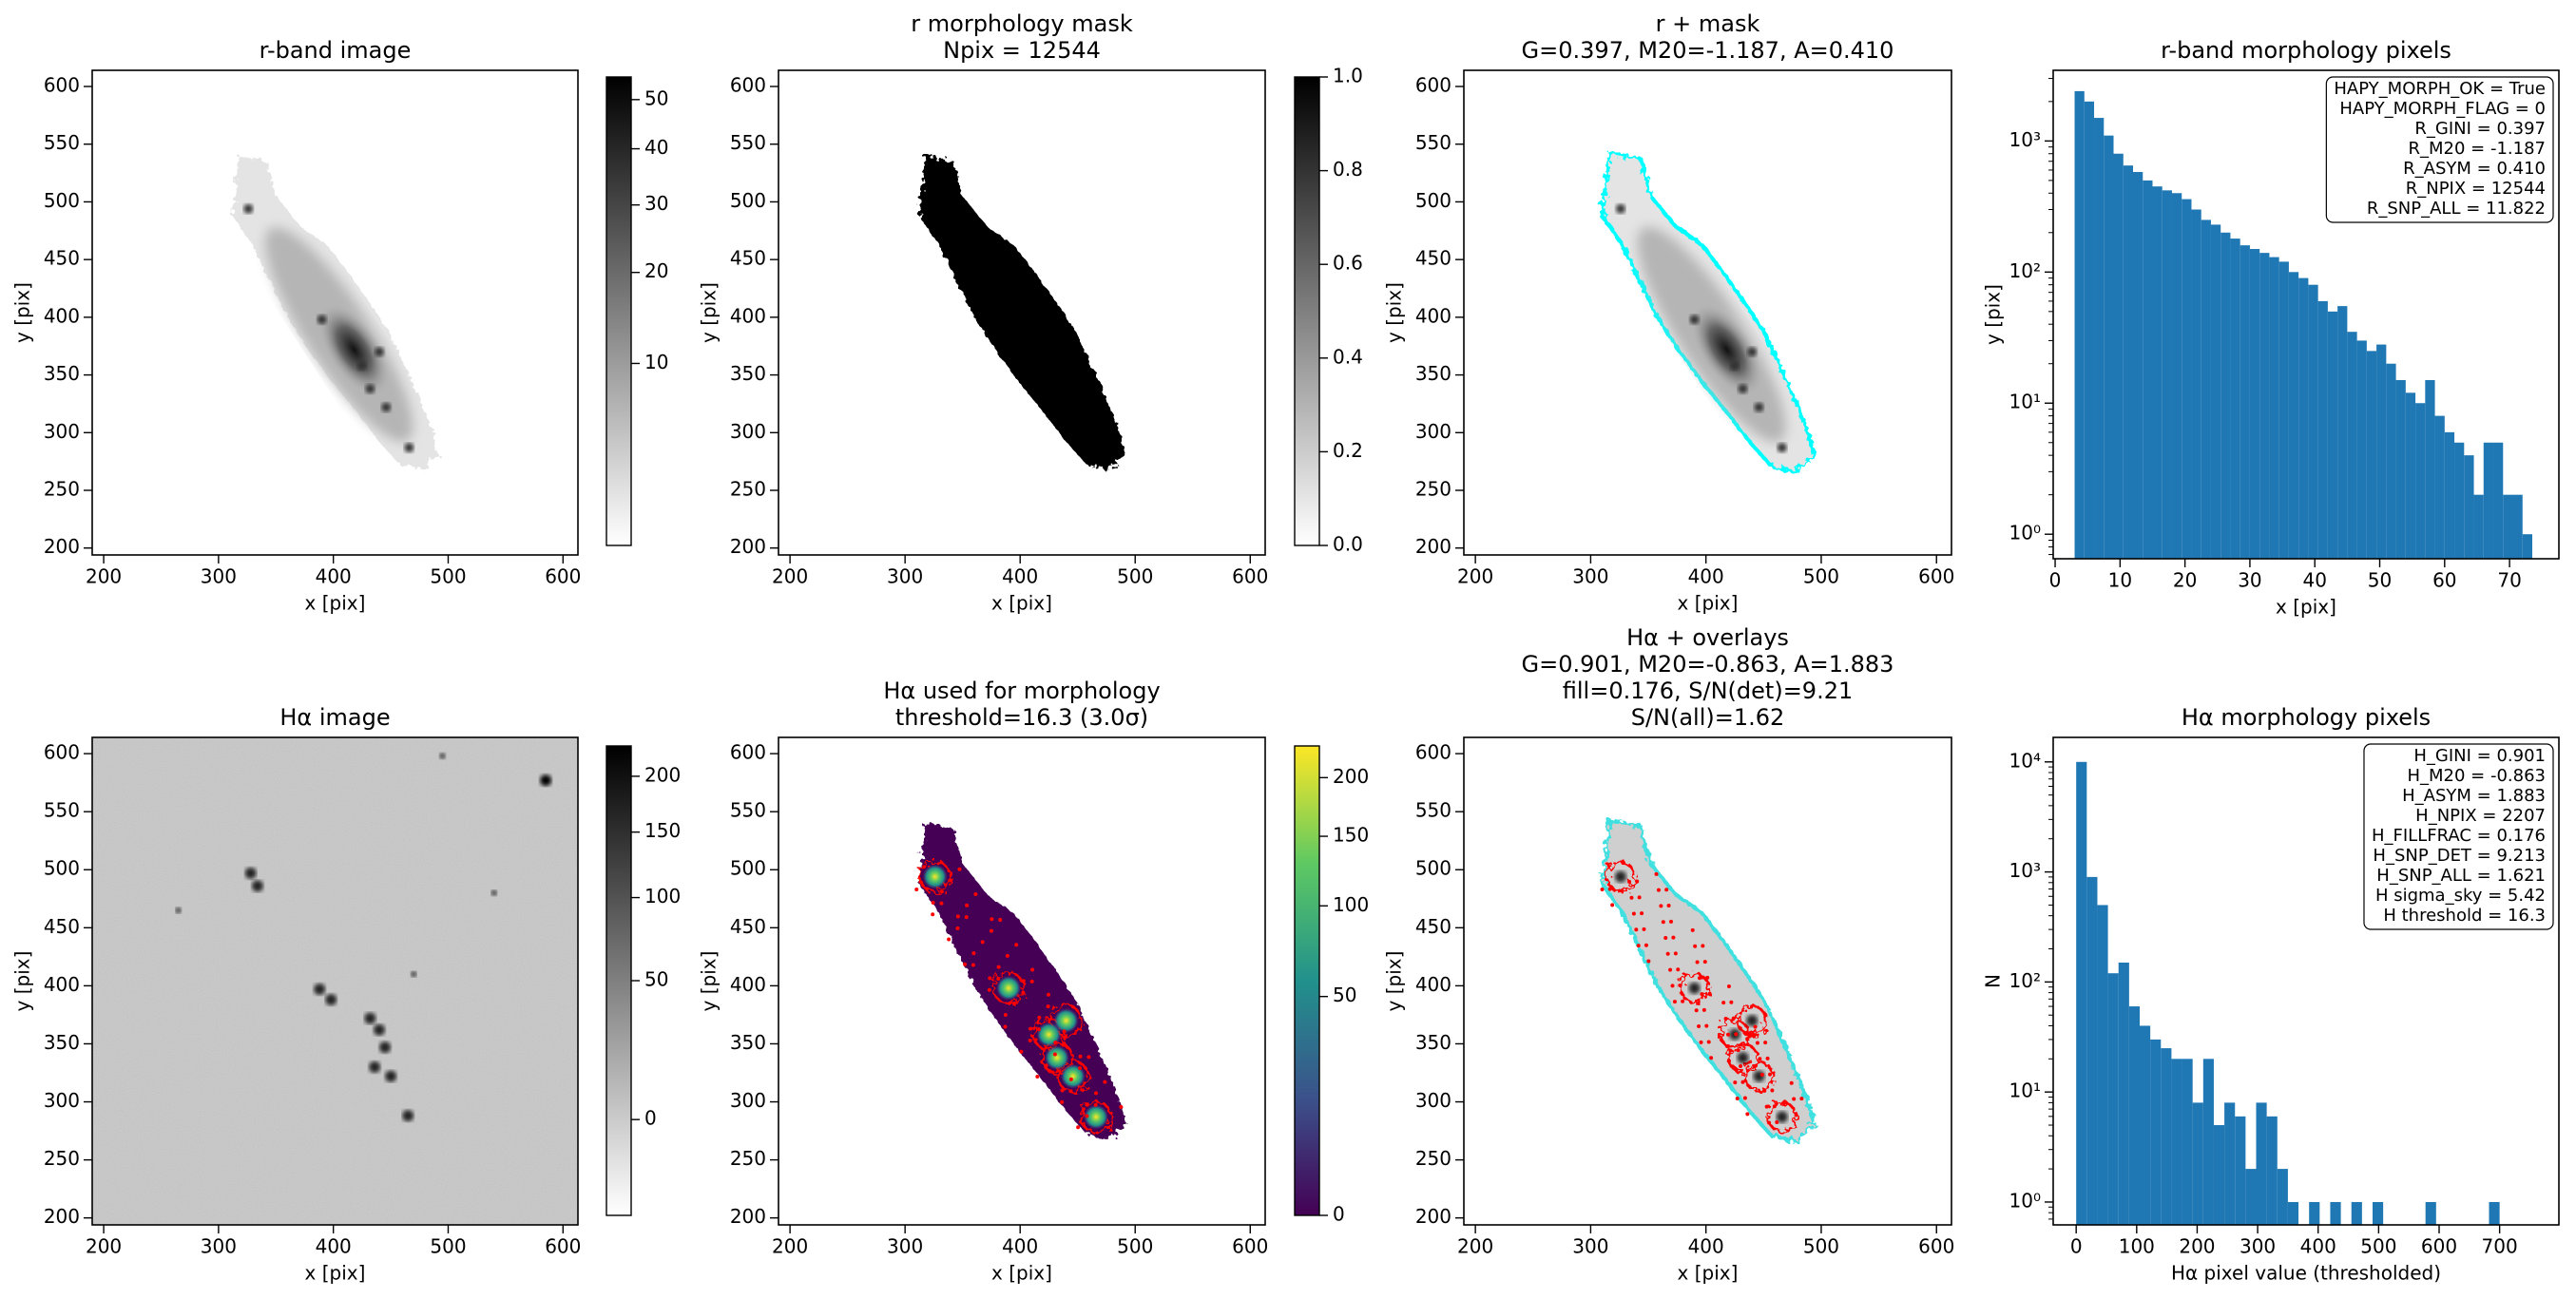  I want to click on y-tick-label: 250, so click(62, 1159).